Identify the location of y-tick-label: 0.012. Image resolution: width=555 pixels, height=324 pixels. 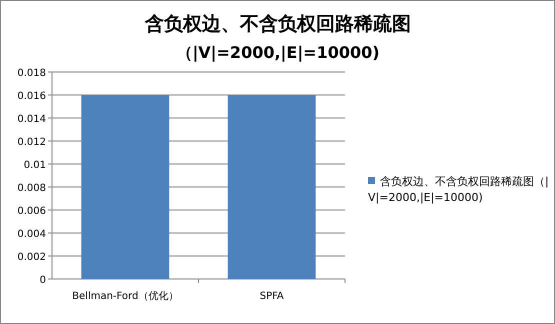
(31, 142).